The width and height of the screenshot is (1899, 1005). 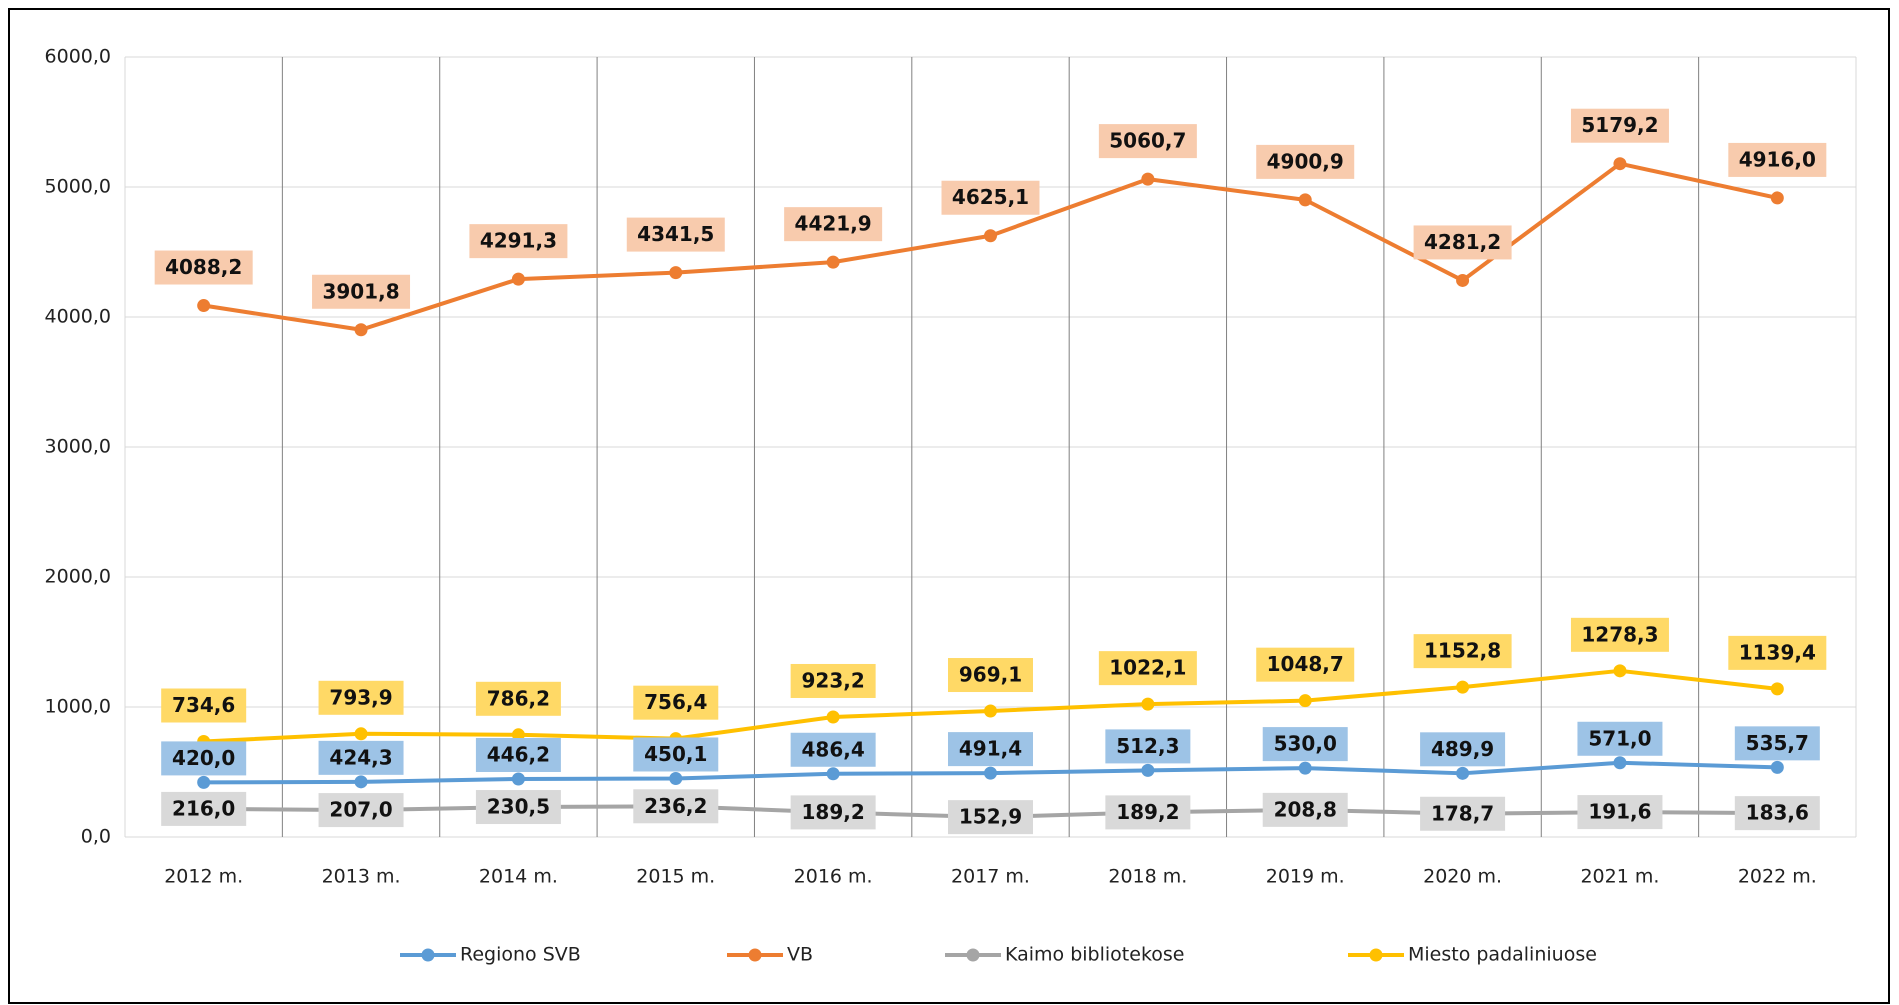 What do you see at coordinates (1305, 161) in the screenshot?
I see `data-label: 4900,9` at bounding box center [1305, 161].